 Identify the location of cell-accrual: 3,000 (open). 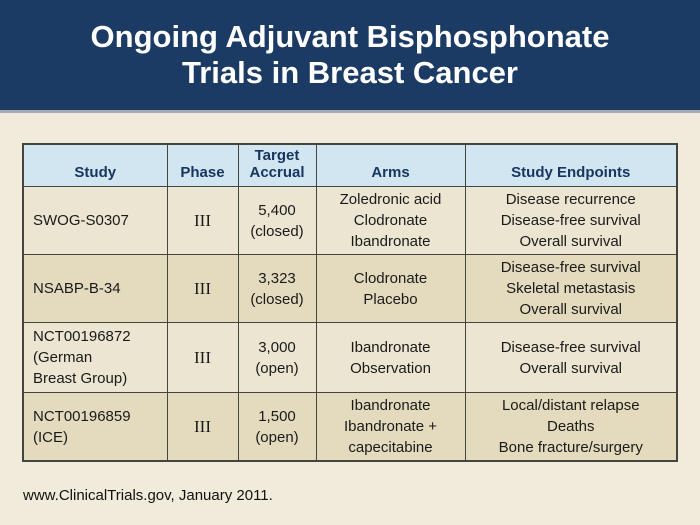
(277, 357).